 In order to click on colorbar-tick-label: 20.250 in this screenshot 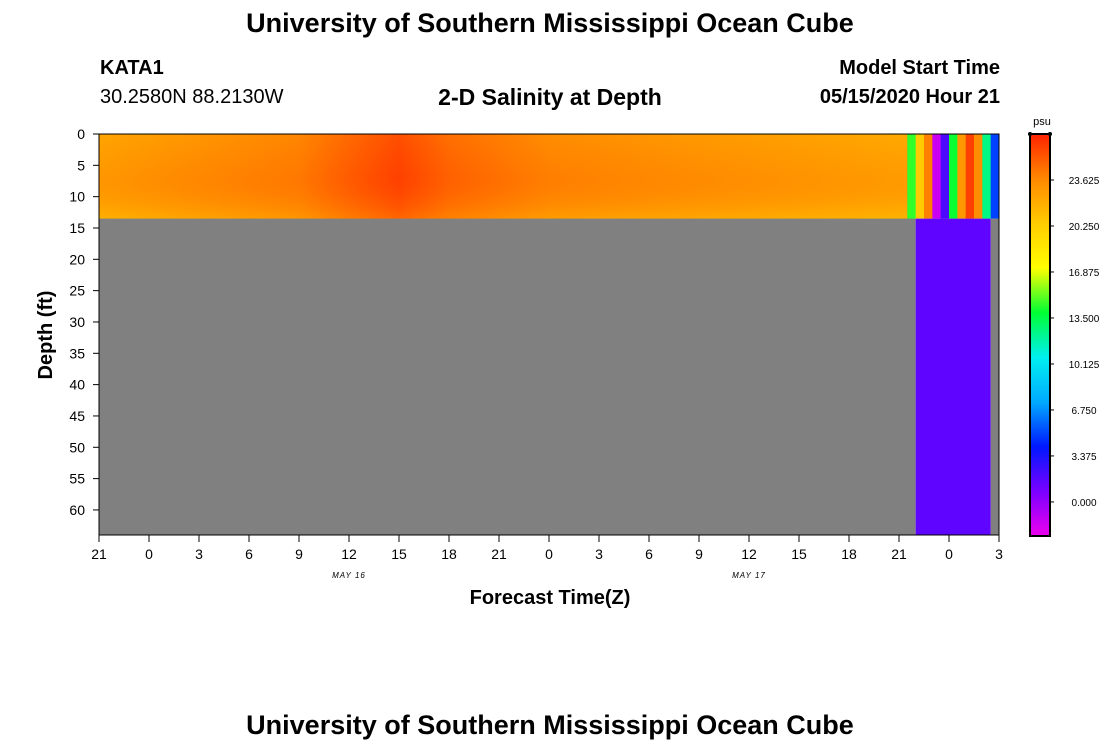, I will do `click(1084, 227)`.